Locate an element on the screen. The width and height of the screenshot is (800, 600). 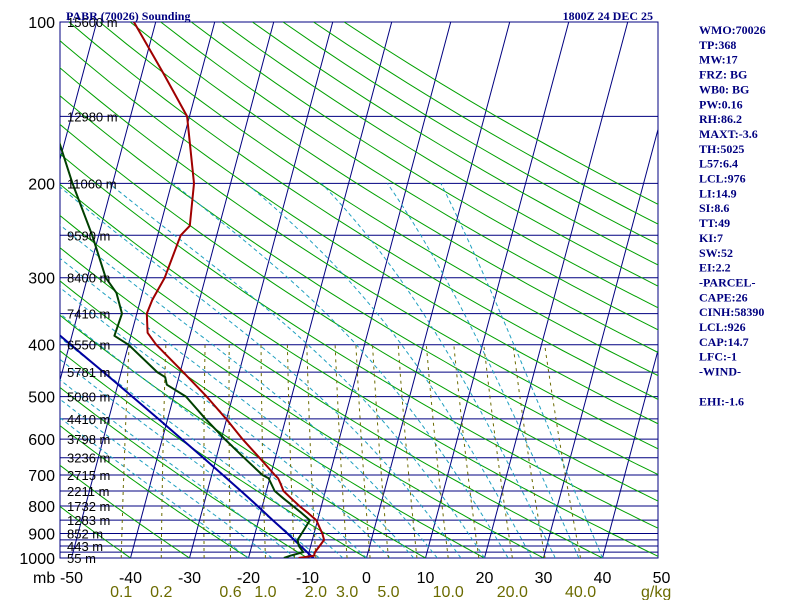
height-label: 852 m is located at coordinates (85, 533).